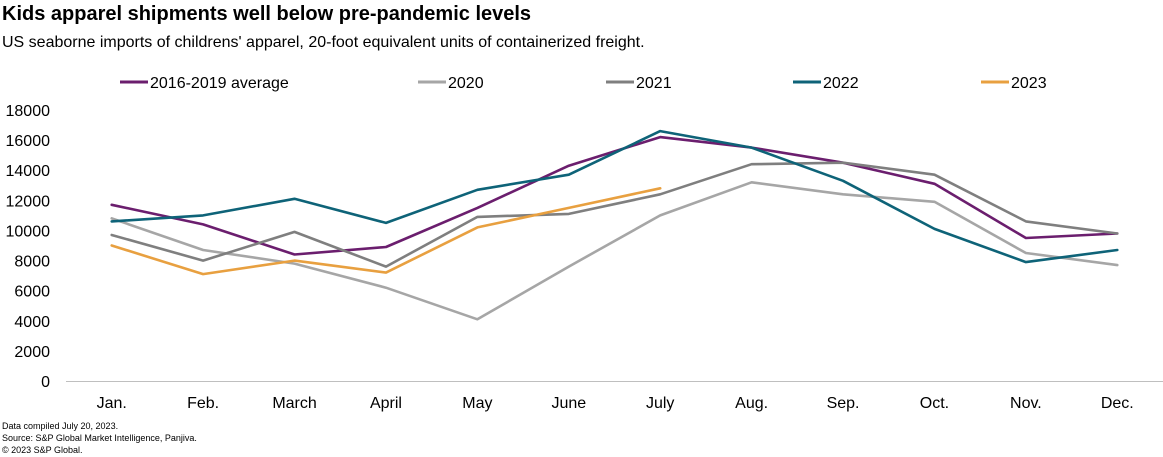 Image resolution: width=1163 pixels, height=457 pixels. I want to click on y-tick-label: 12000, so click(28, 201).